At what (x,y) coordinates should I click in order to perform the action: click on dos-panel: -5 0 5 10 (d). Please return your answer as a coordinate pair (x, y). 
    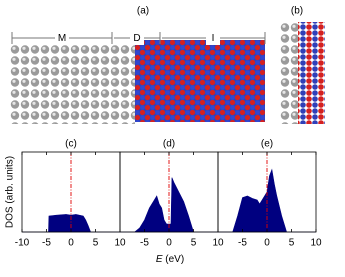
    Looking at the image, I should click on (171, 194).